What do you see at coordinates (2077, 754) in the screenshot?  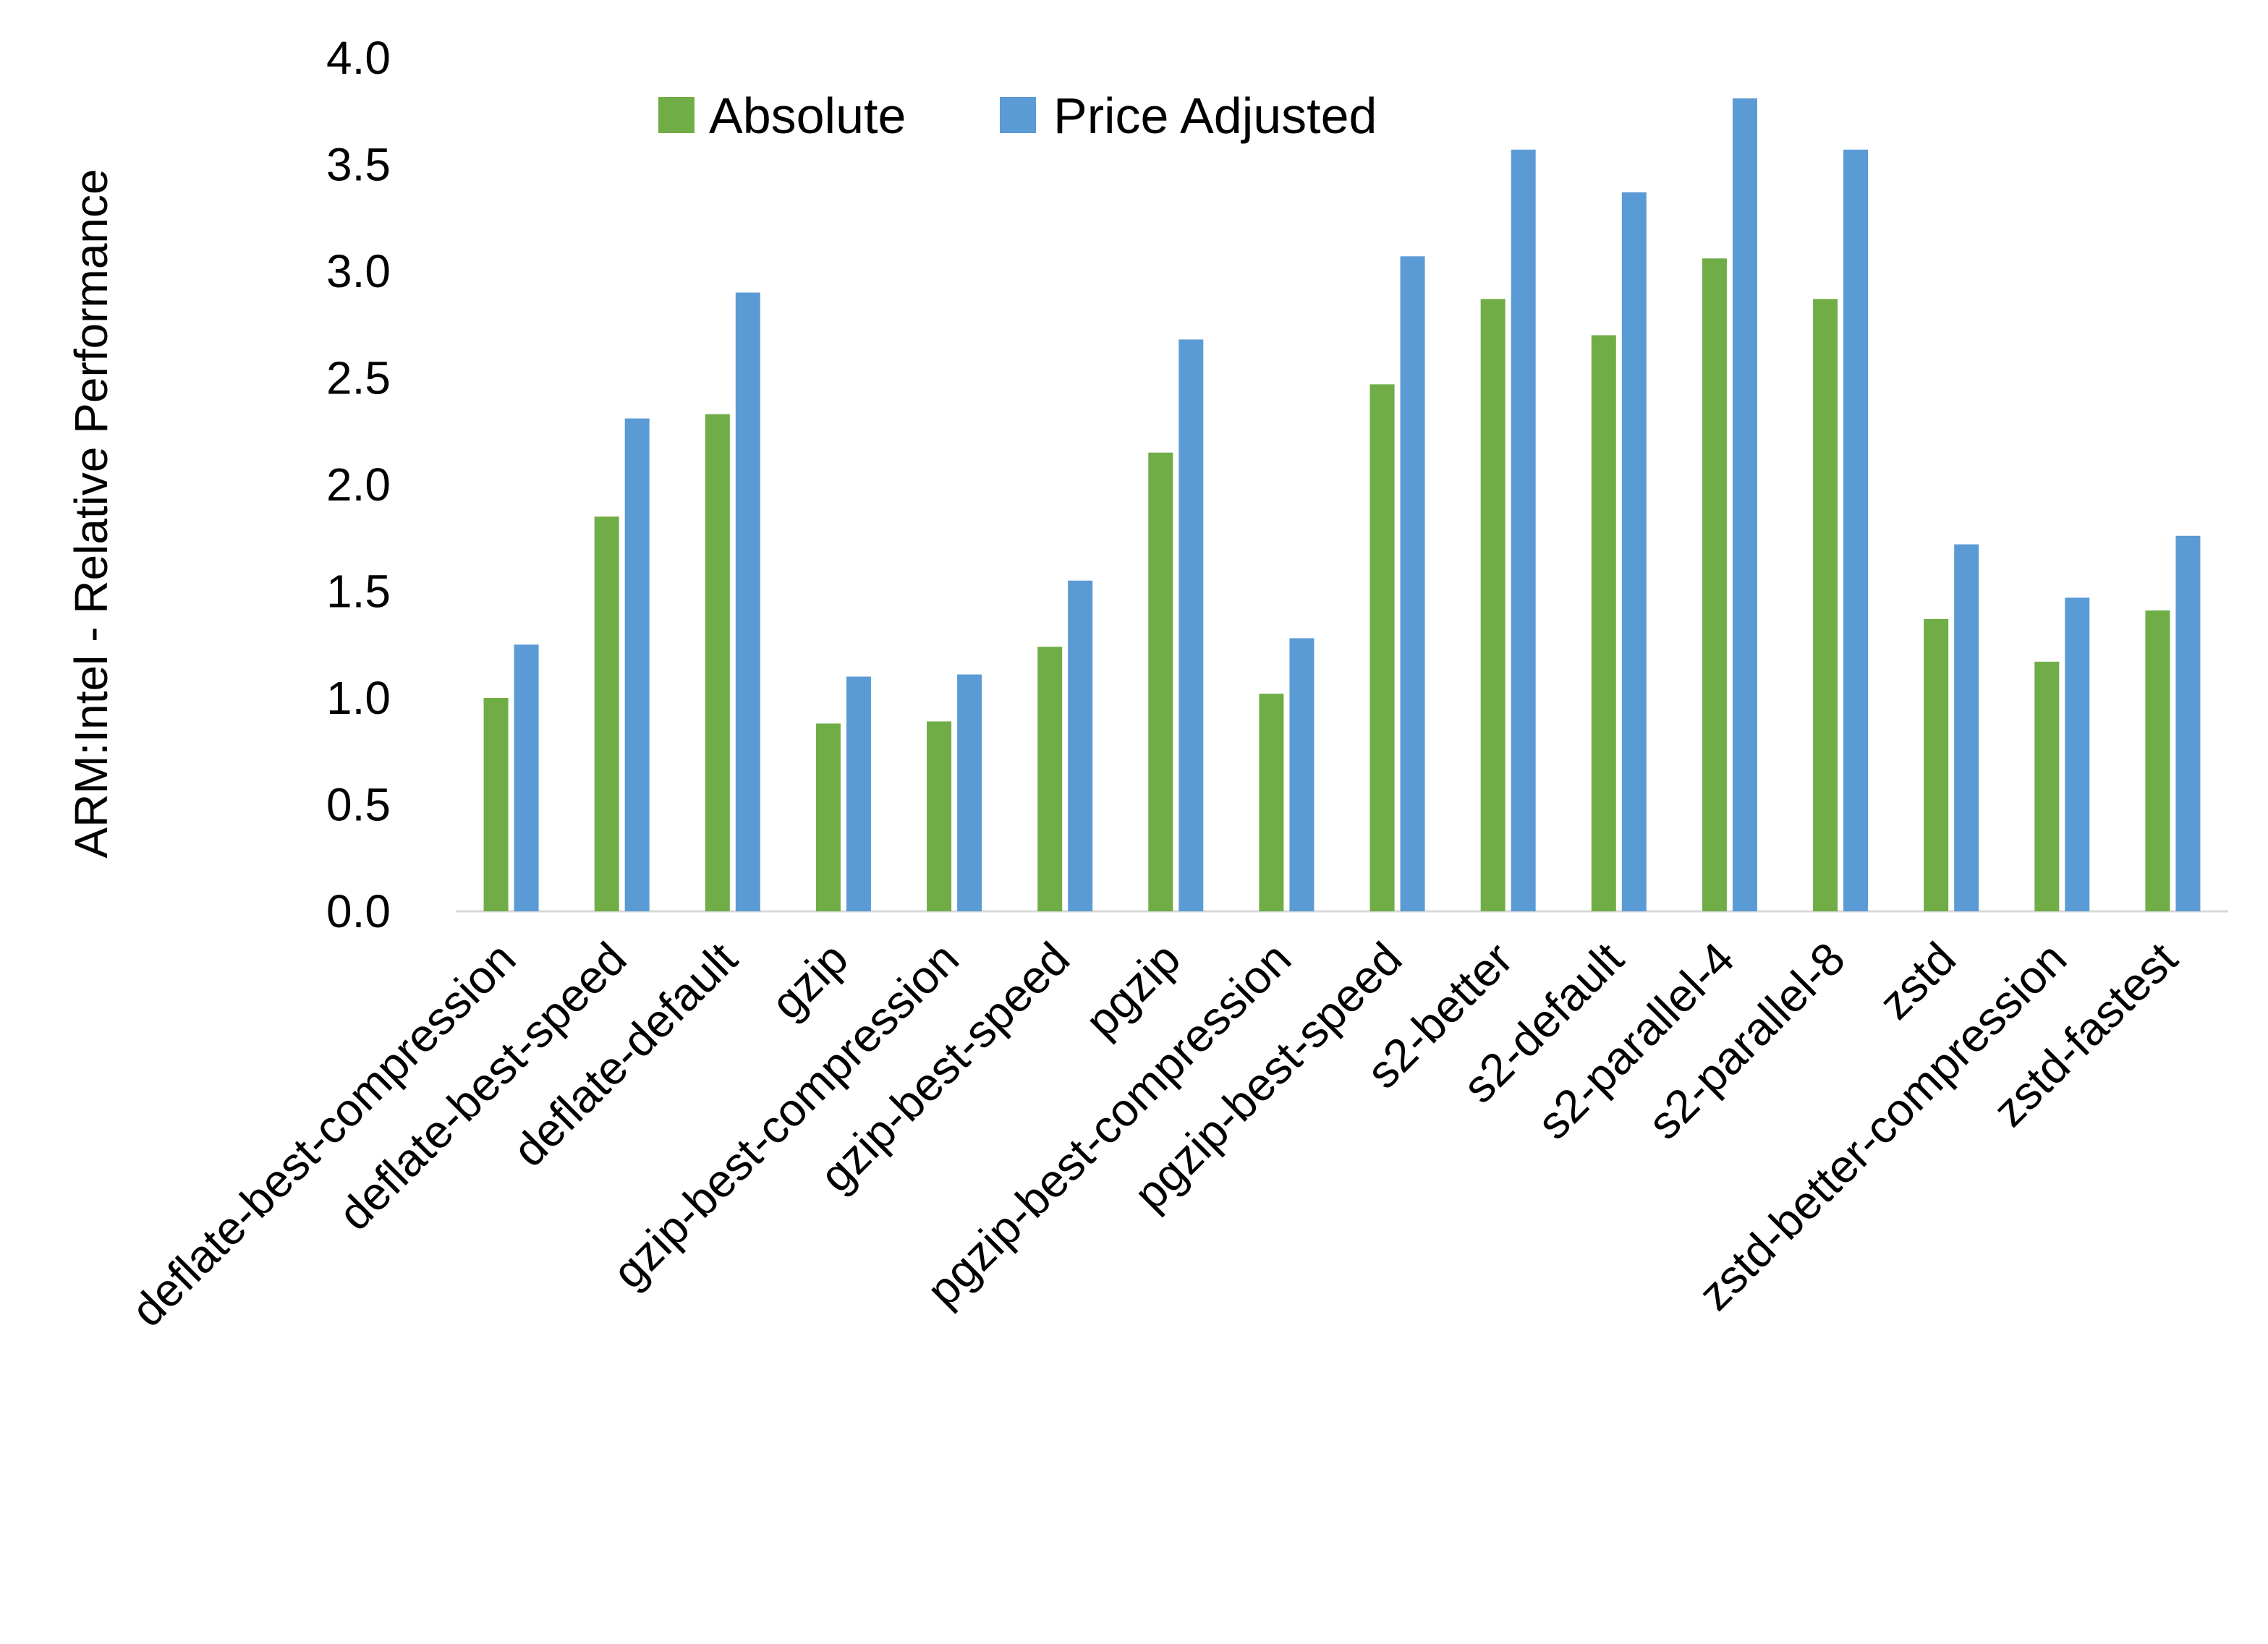 I see `bar-price-adjusted-zstd-better-compression` at bounding box center [2077, 754].